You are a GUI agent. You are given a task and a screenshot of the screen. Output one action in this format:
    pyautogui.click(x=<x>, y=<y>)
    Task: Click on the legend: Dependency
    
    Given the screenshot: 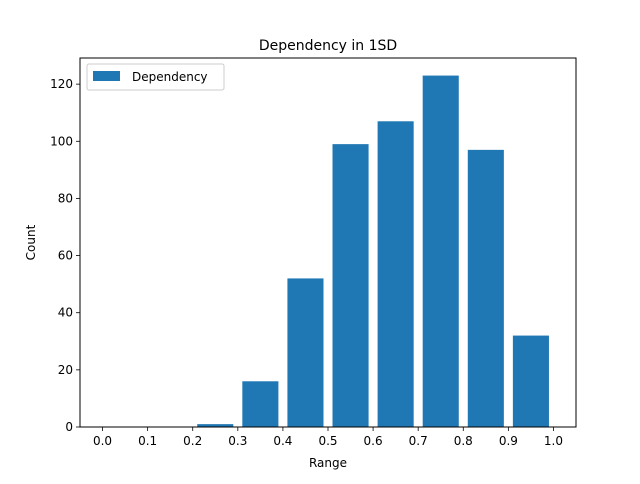 What is the action you would take?
    pyautogui.click(x=155, y=77)
    